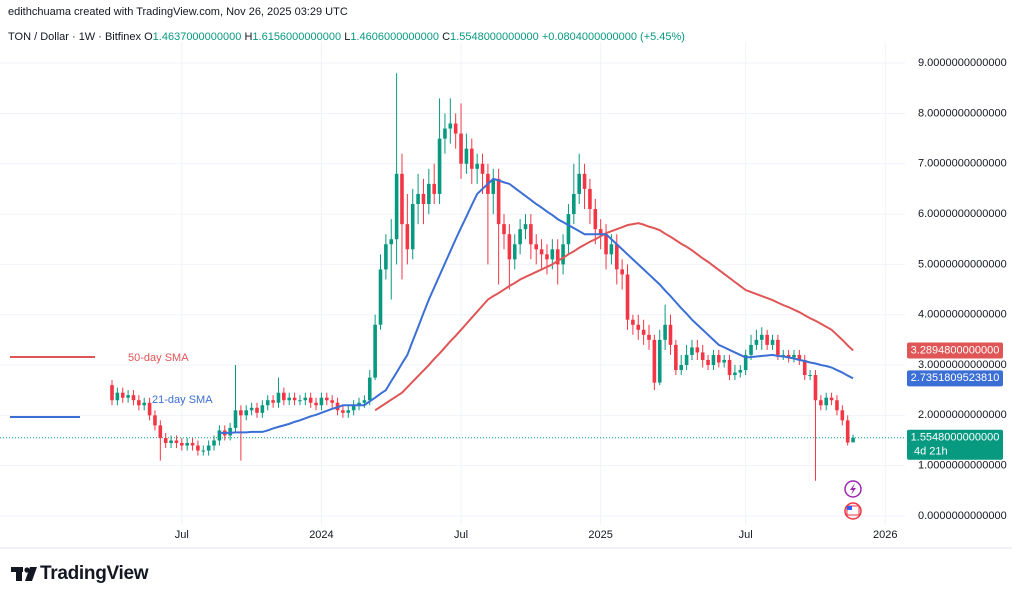 Image resolution: width=1024 pixels, height=601 pixels. What do you see at coordinates (962, 365) in the screenshot?
I see `y-tick-label: 3.0000000000000` at bounding box center [962, 365].